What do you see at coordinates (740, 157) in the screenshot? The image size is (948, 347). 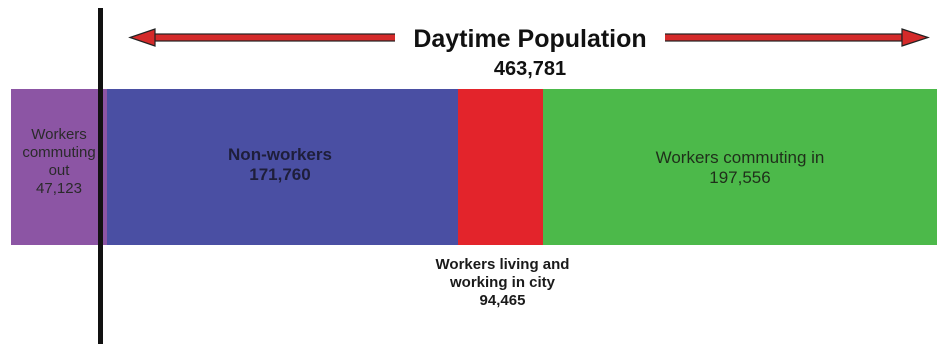 I see `label-line: Workers commuting in` at bounding box center [740, 157].